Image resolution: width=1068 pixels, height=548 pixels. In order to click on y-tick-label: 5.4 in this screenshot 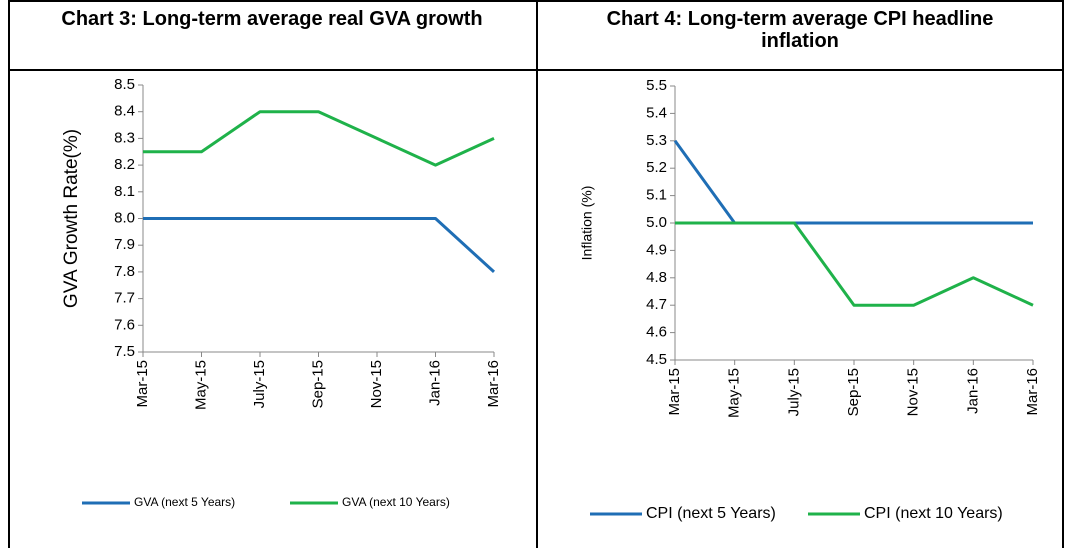, I will do `click(656, 112)`.